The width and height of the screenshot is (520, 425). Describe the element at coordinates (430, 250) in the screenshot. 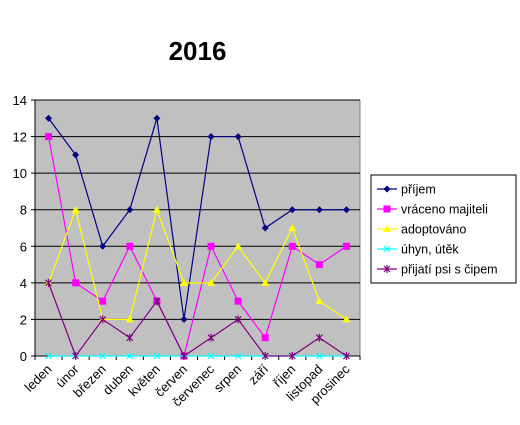

I see `legend-label: úhyn, útěk` at that location.